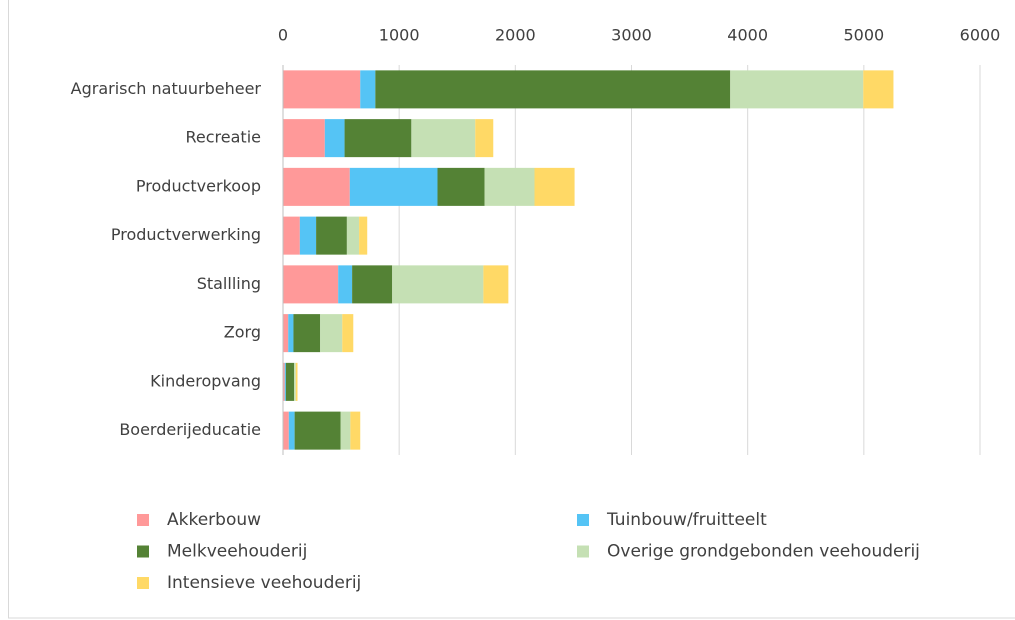  I want to click on legend-label: Overige grondgebonden veehouderij, so click(763, 552).